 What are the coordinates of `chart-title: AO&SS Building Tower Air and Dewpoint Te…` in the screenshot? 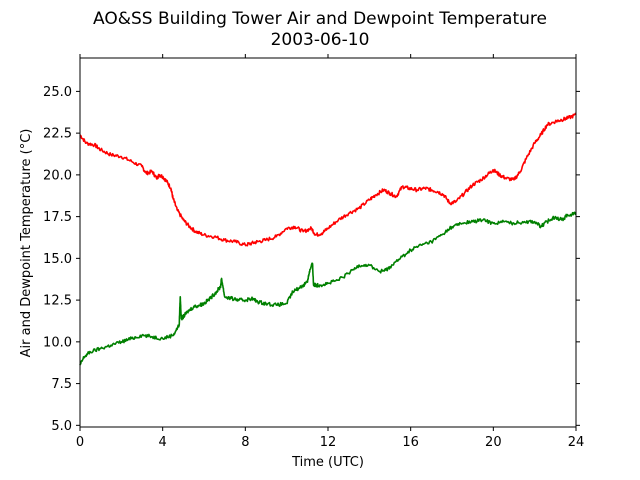 It's located at (320, 19).